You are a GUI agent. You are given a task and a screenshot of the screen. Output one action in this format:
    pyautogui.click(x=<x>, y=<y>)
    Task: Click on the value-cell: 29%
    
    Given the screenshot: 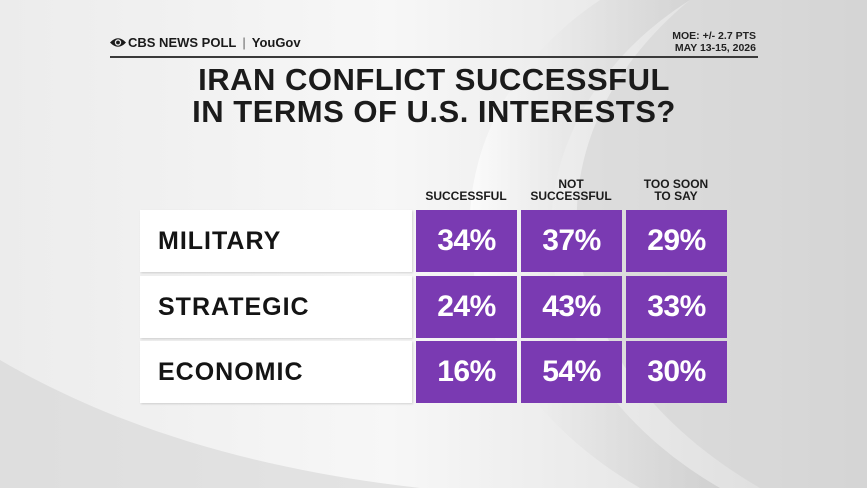 What is the action you would take?
    pyautogui.click(x=676, y=241)
    